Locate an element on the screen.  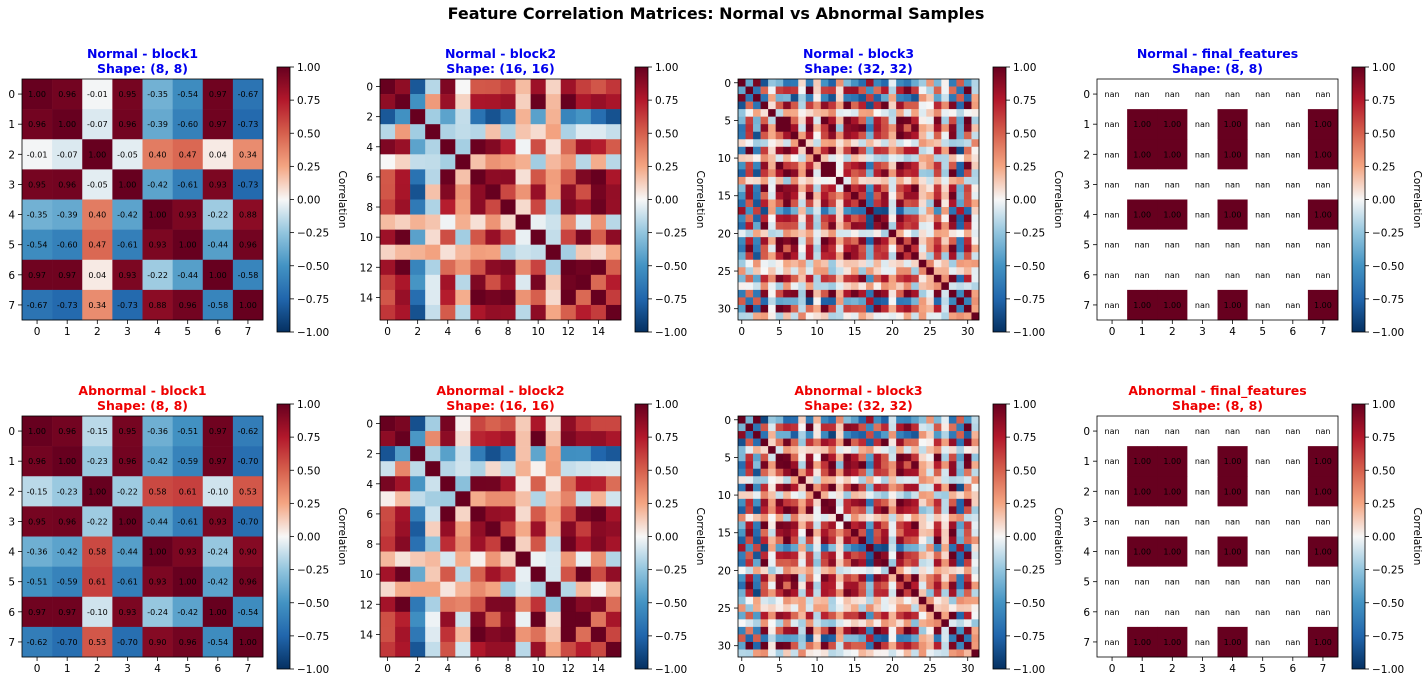
y-tick-label: 10 is located at coordinates (724, 496).